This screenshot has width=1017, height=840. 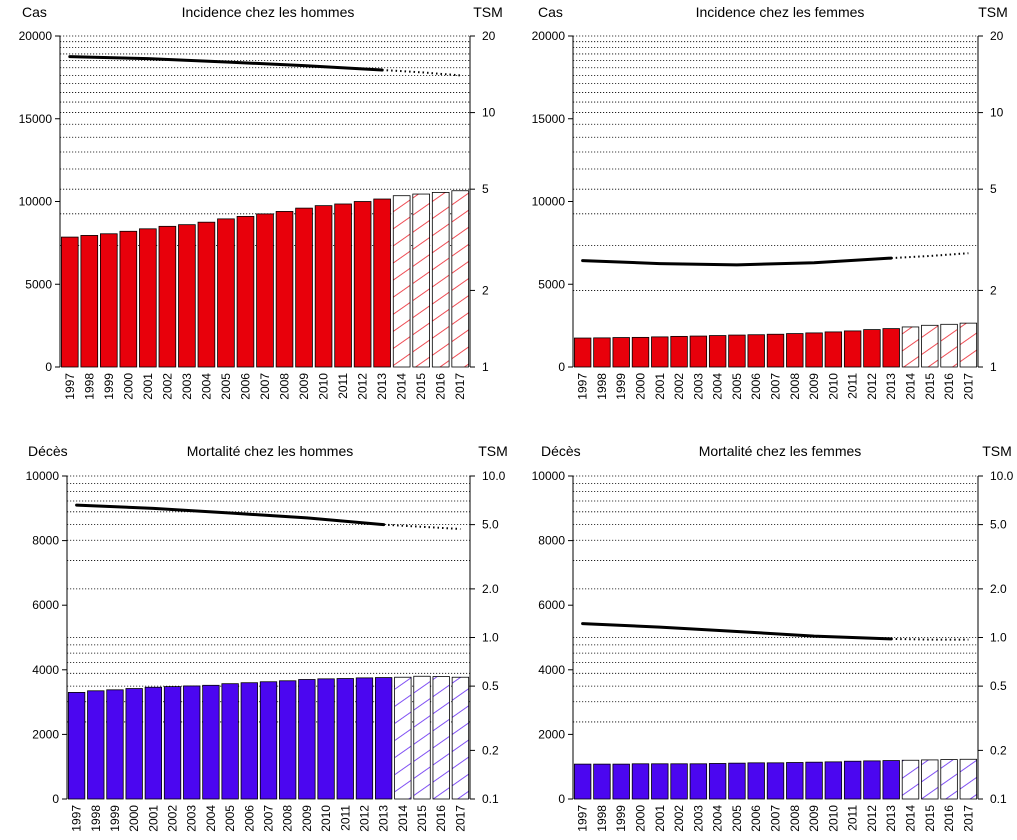 What do you see at coordinates (911, 818) in the screenshot?
I see `x-tick-label: 2014` at bounding box center [911, 818].